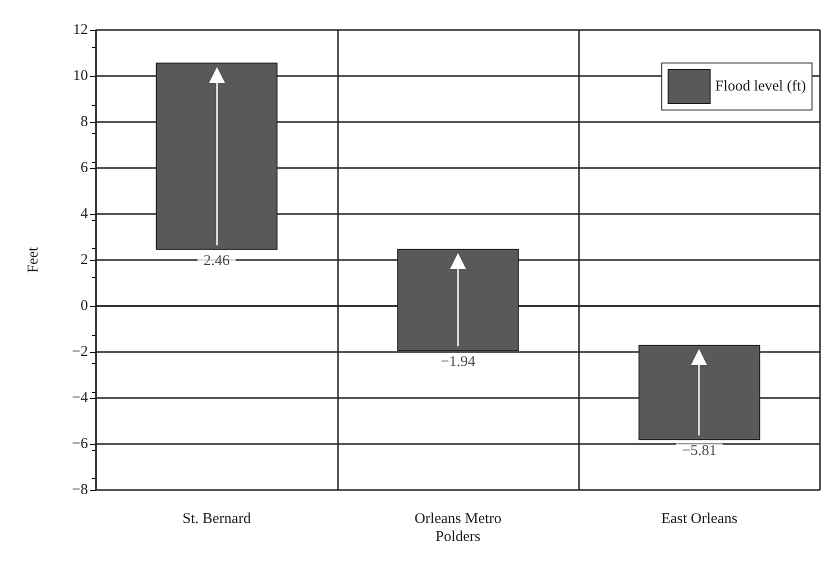  I want to click on y-tick-label: −6, so click(80, 444).